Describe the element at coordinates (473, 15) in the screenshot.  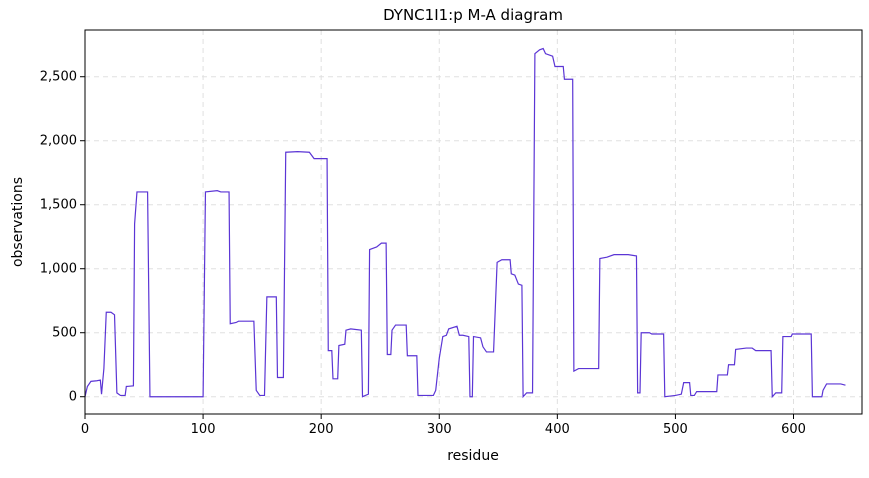
I see `chart-title: DYNC1I1:p M-A diagram` at that location.